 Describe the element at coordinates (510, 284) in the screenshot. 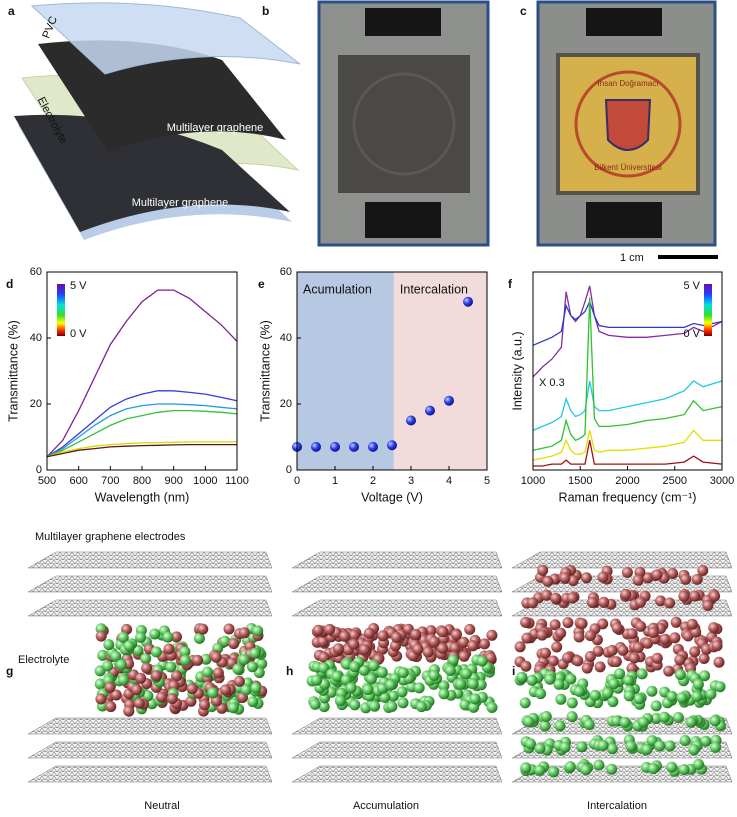

I see `panel-label: f` at that location.